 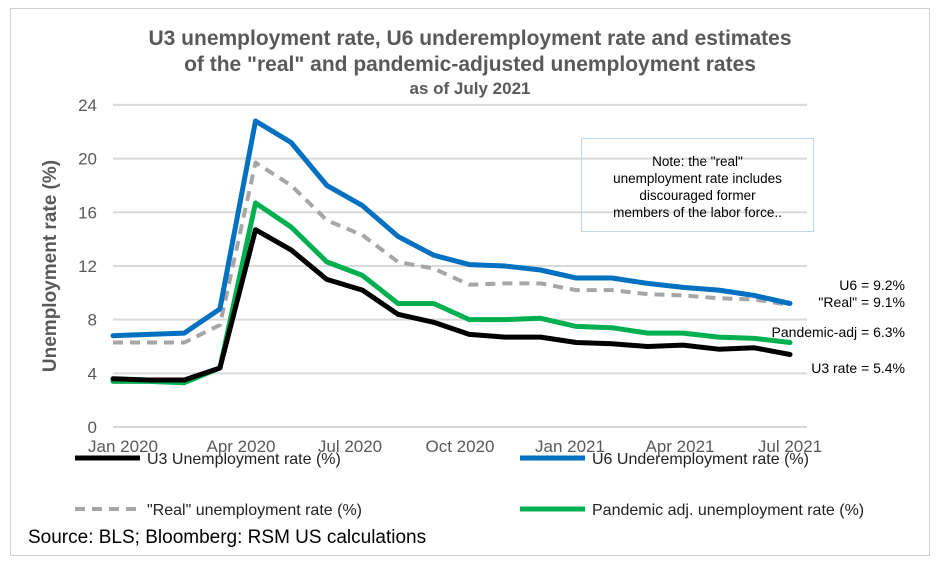 What do you see at coordinates (697, 212) in the screenshot?
I see `note-line: members of the labor force..` at bounding box center [697, 212].